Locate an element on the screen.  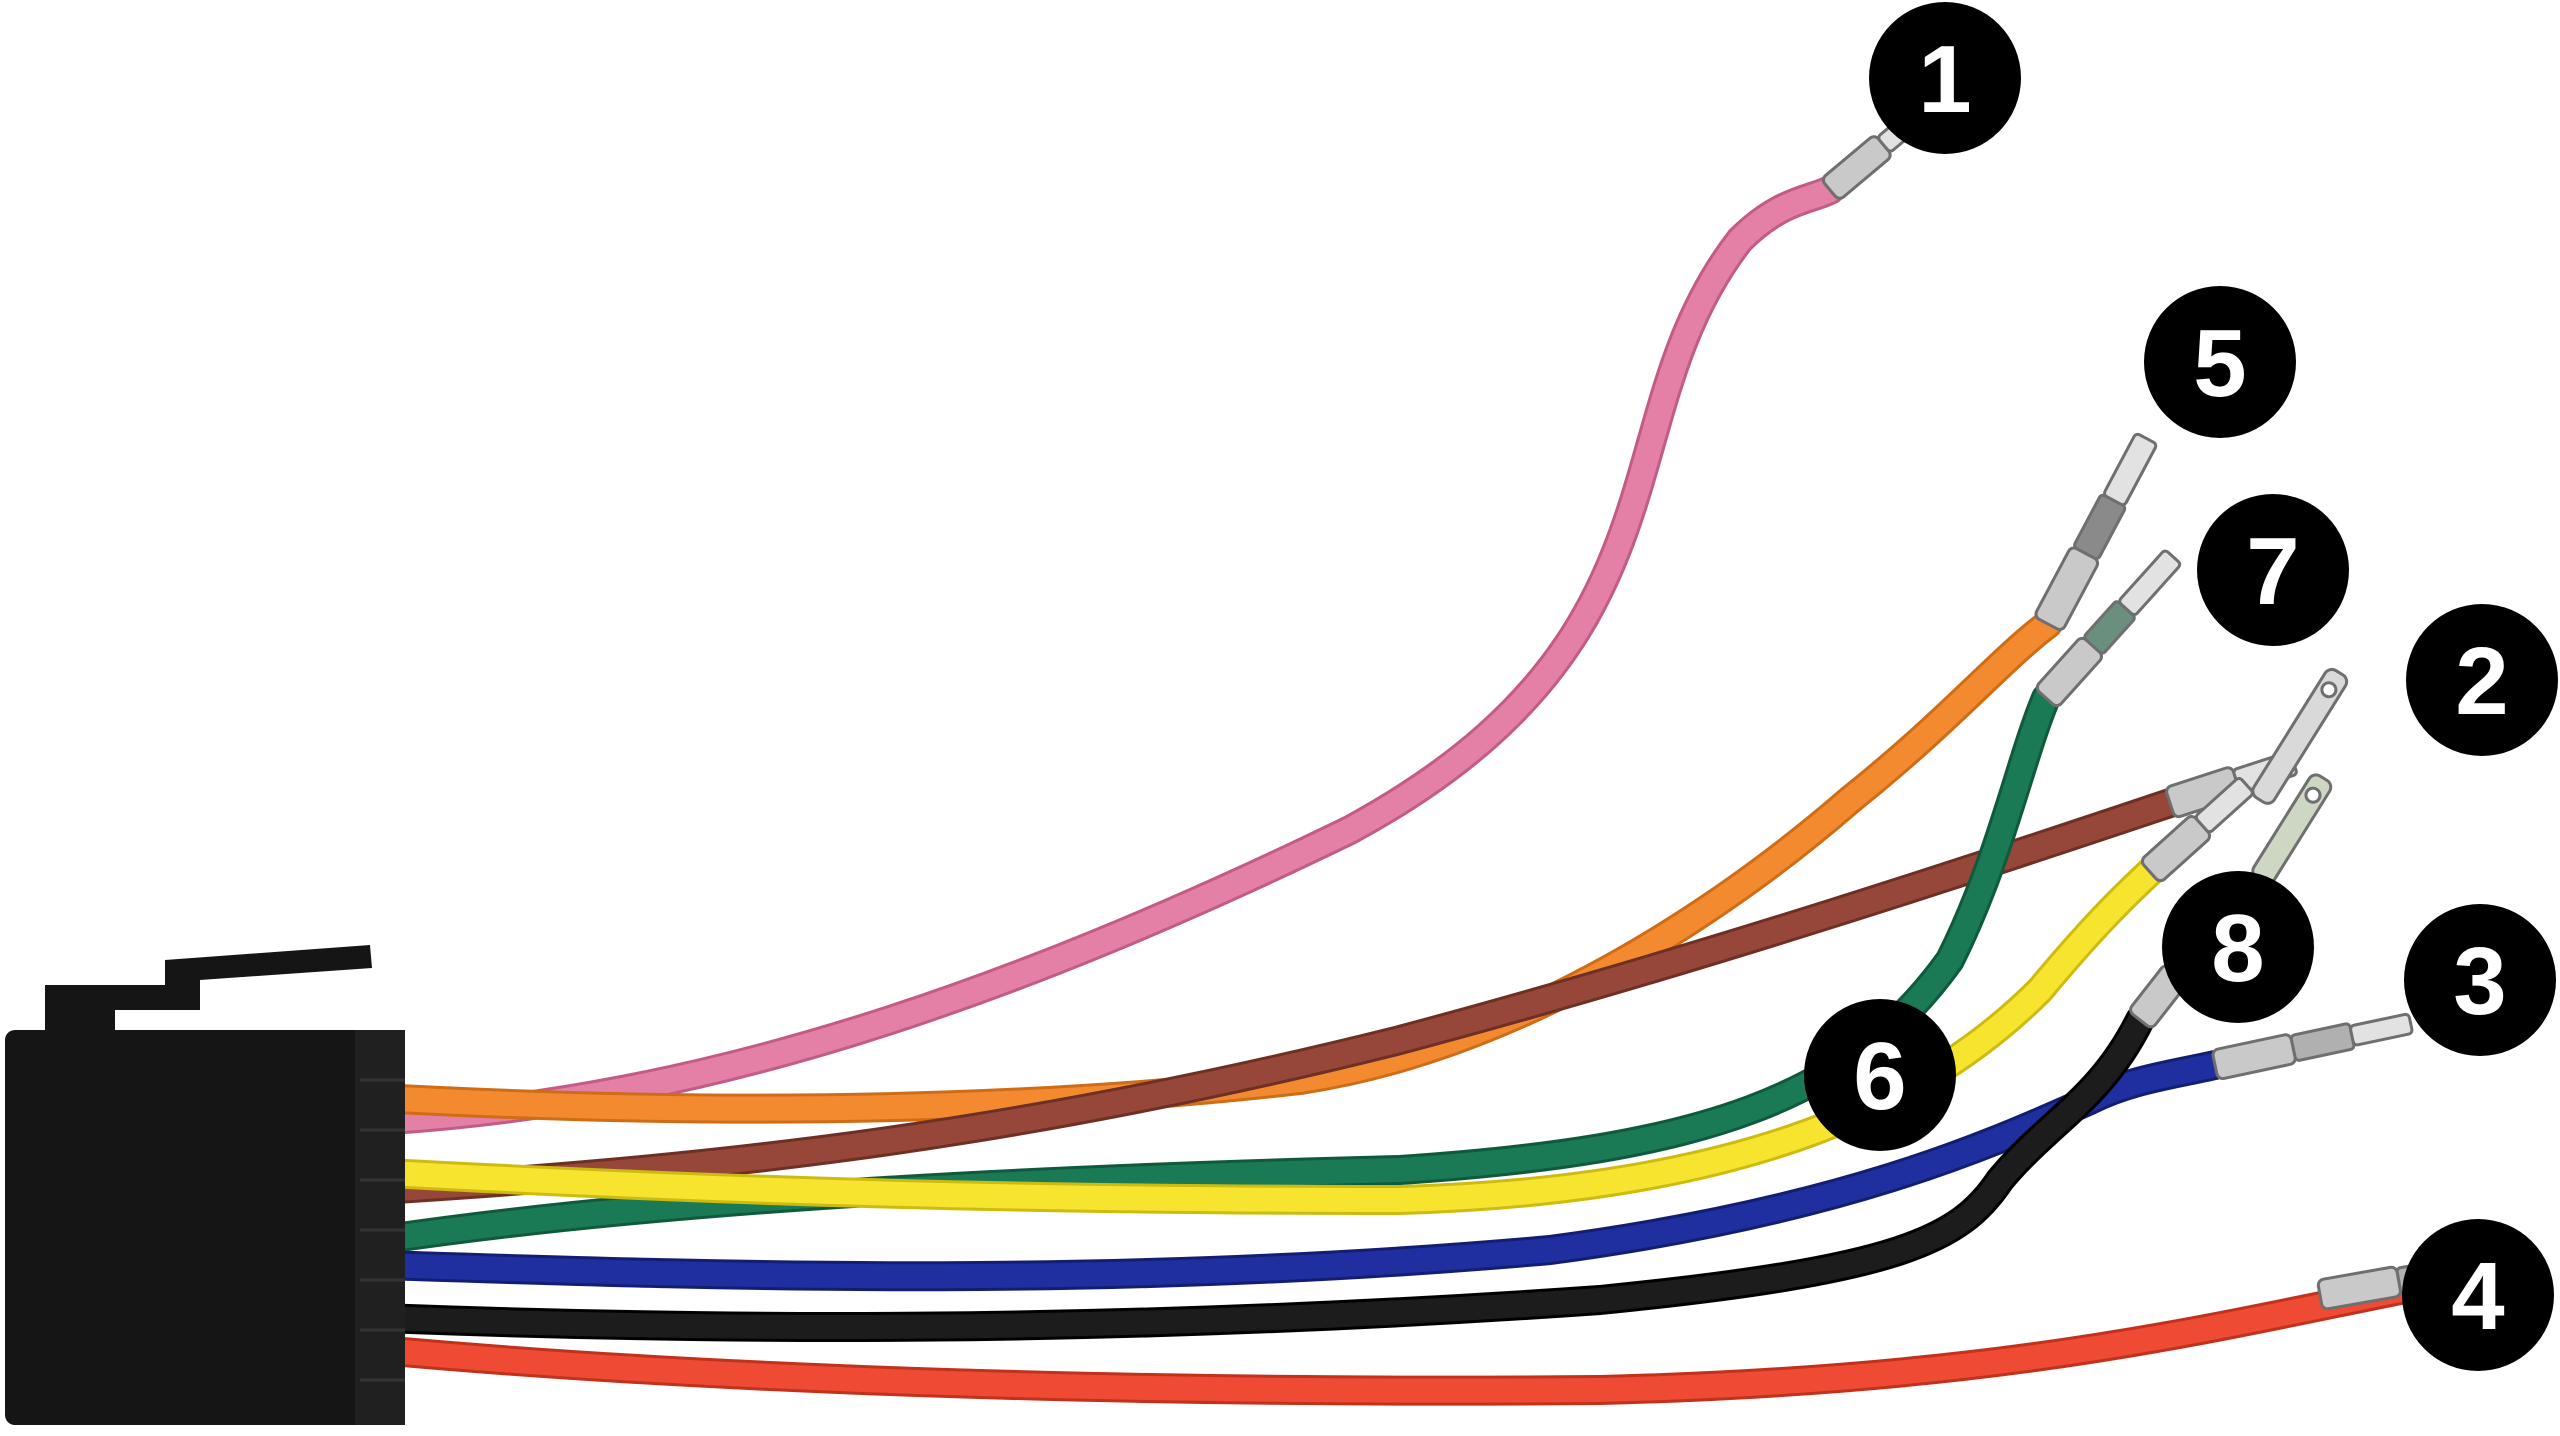
badge-5: 5 is located at coordinates (2220, 362).